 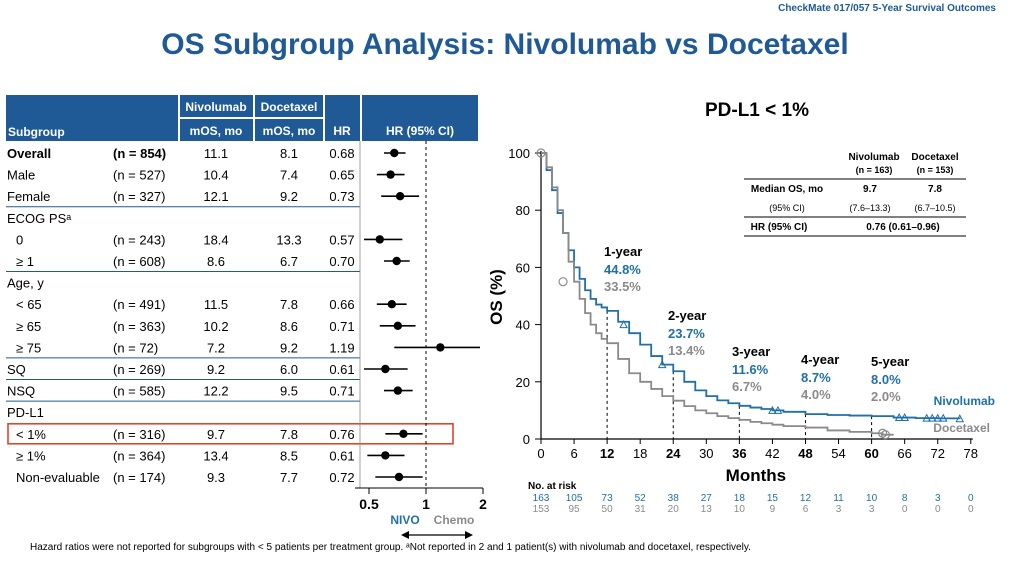 I want to click on stats-row-value: 0.76 (0.61–0.96), so click(x=902, y=227).